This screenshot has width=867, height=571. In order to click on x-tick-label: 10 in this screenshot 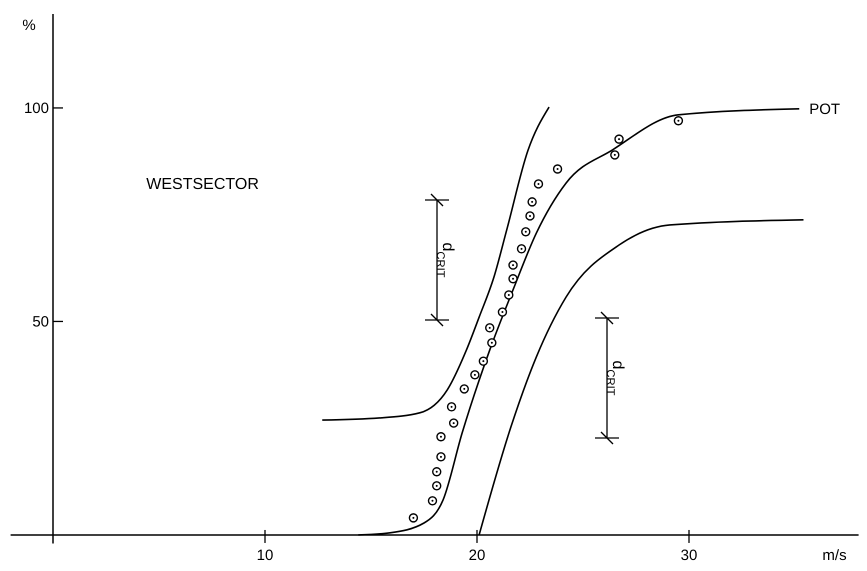, I will do `click(265, 555)`.